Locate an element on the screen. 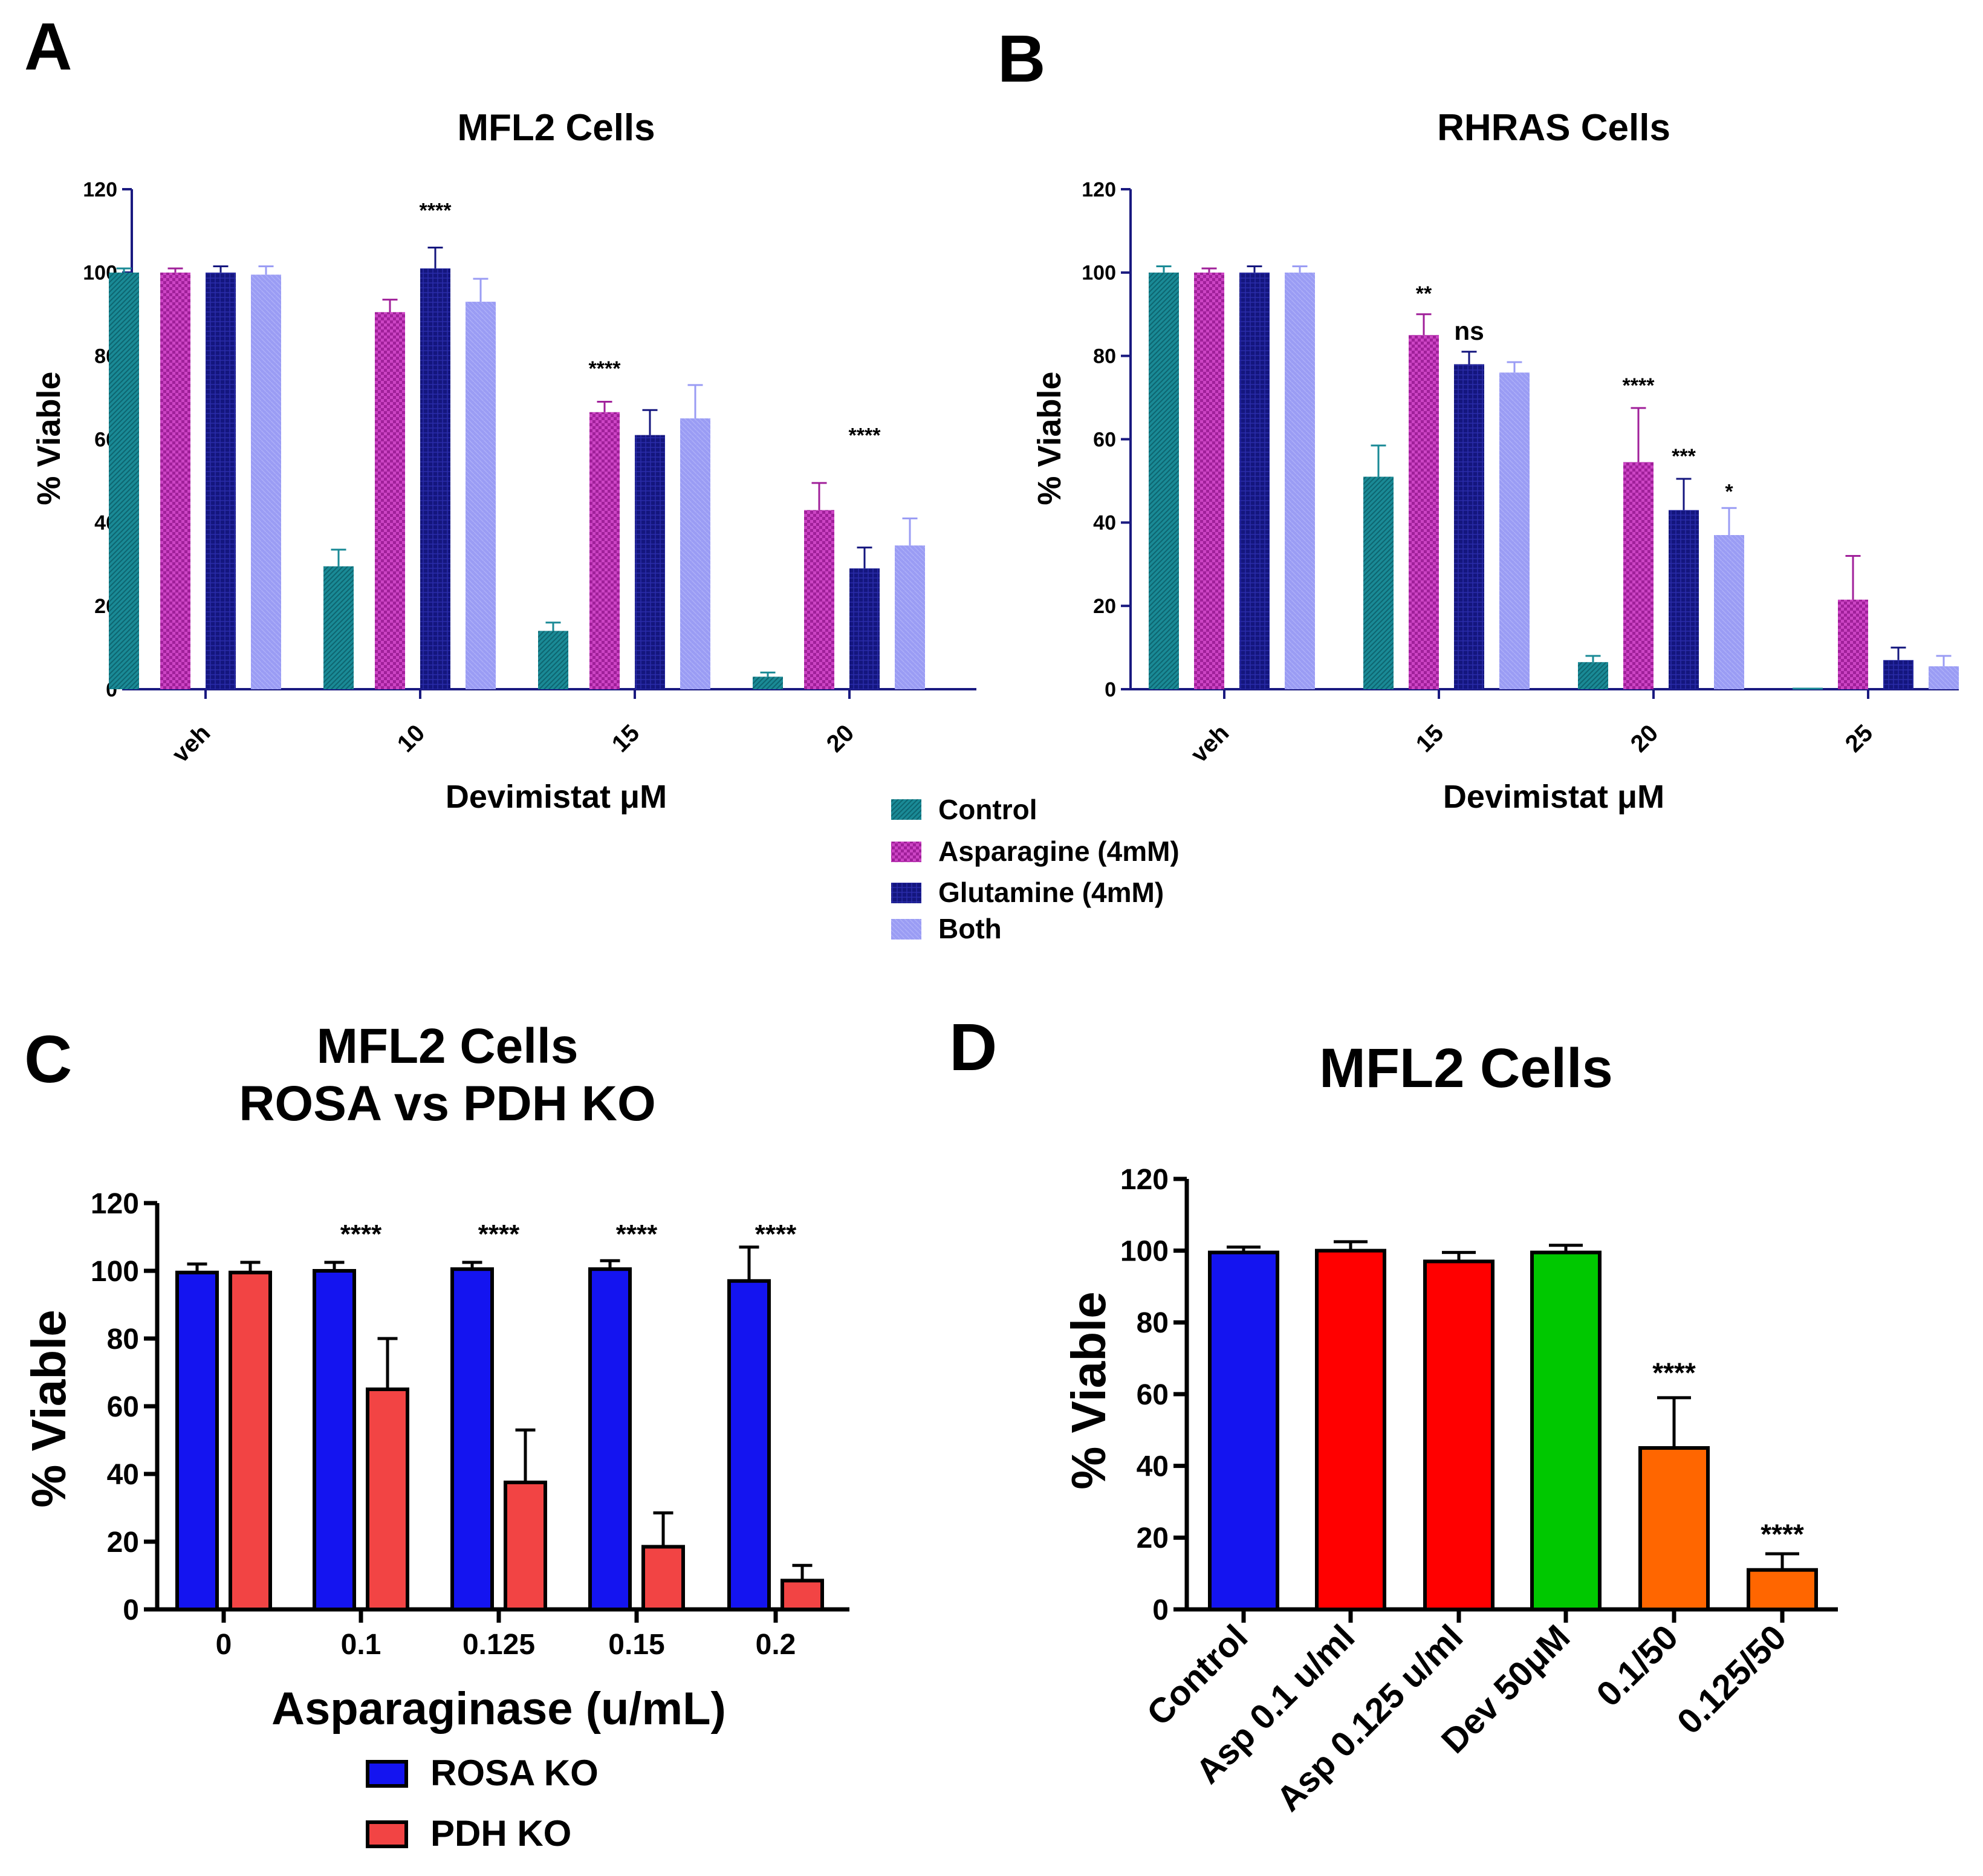  panel-letter-a: A is located at coordinates (48, 47).